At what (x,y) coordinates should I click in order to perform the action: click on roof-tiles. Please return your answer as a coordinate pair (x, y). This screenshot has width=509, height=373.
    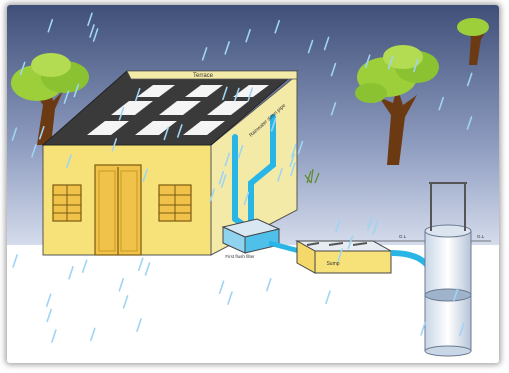
    Looking at the image, I should click on (178, 110).